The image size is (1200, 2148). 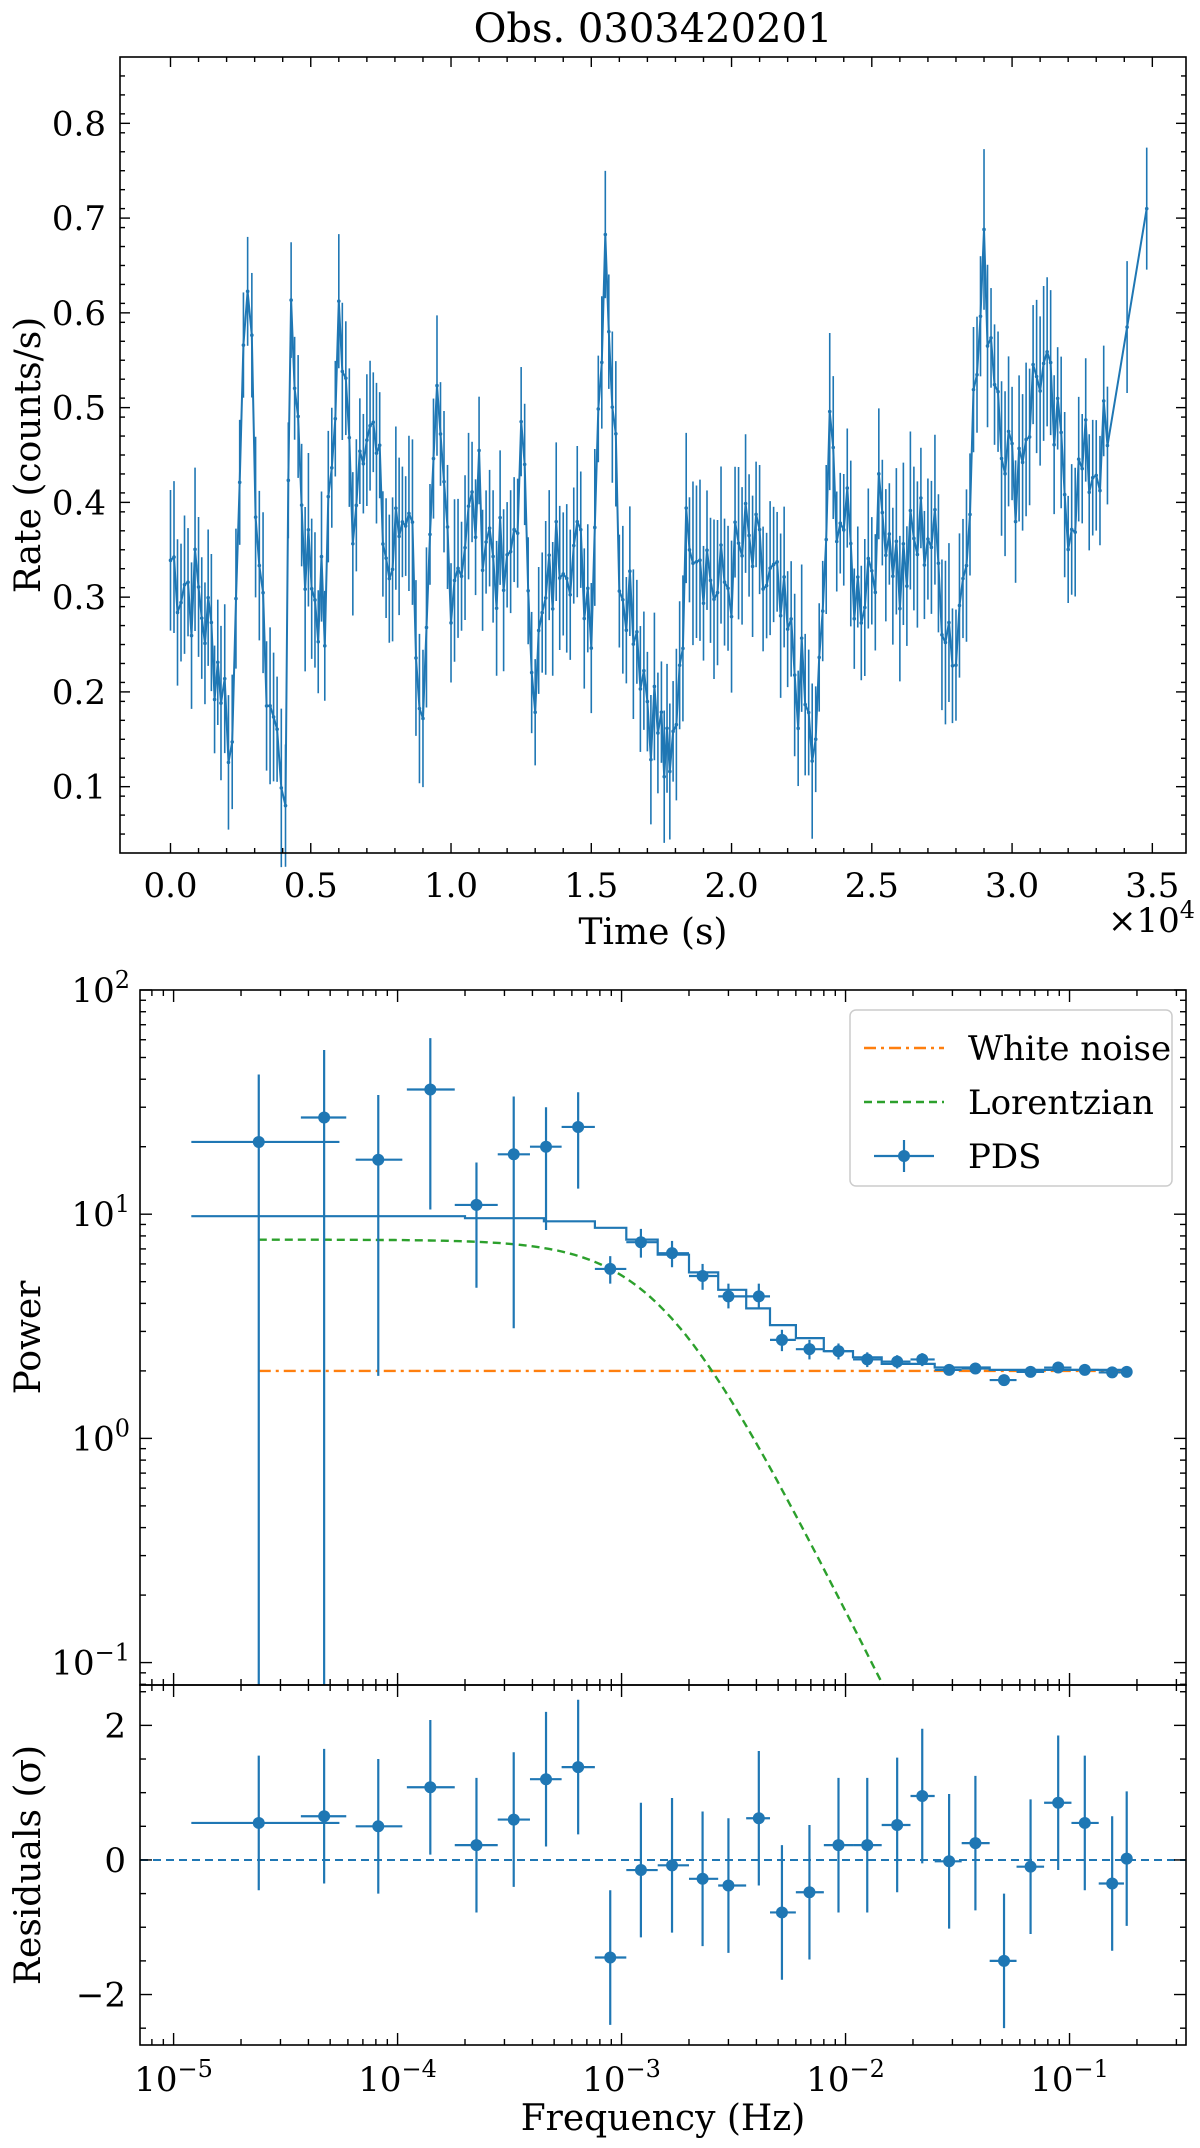 What do you see at coordinates (872, 886) in the screenshot?
I see `x-tick-label: 2.5` at bounding box center [872, 886].